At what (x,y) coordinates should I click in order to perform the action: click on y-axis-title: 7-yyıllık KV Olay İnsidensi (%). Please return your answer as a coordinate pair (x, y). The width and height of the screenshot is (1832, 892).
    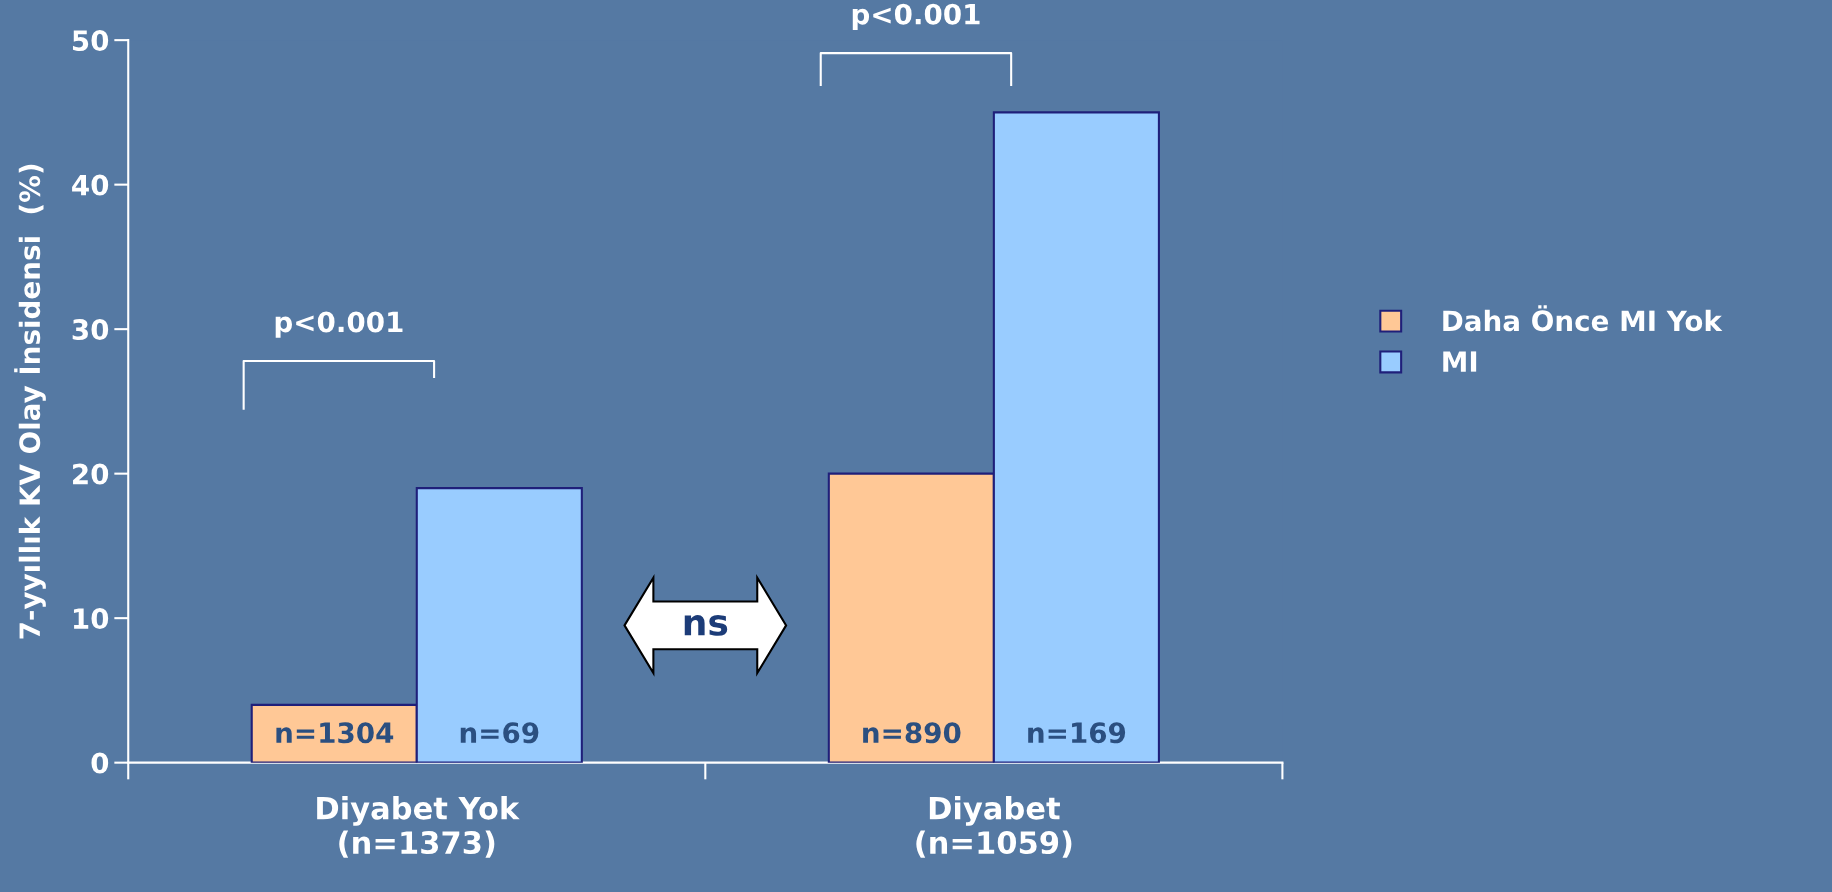
    Looking at the image, I should click on (30, 401).